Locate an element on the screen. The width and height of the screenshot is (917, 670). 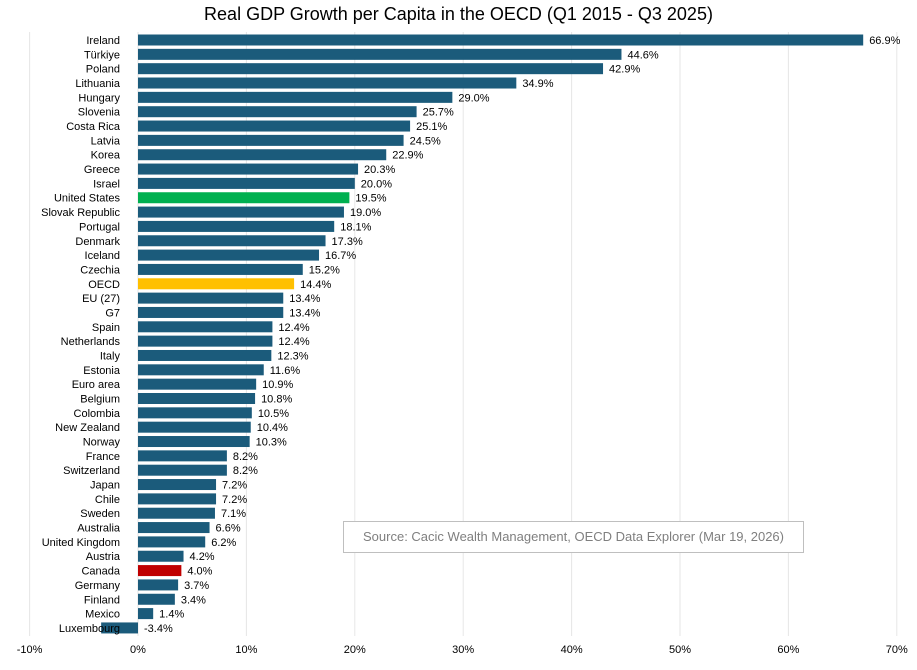
data-label: 7.1% is located at coordinates (233, 514).